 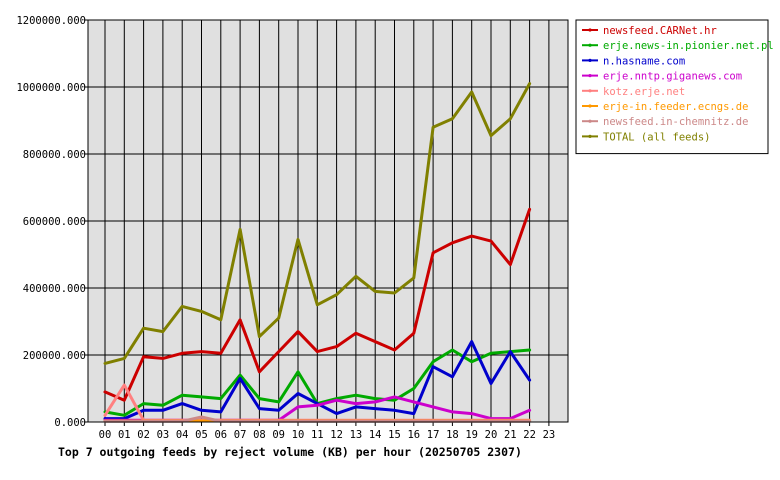 I want to click on legend-box, so click(x=672, y=87).